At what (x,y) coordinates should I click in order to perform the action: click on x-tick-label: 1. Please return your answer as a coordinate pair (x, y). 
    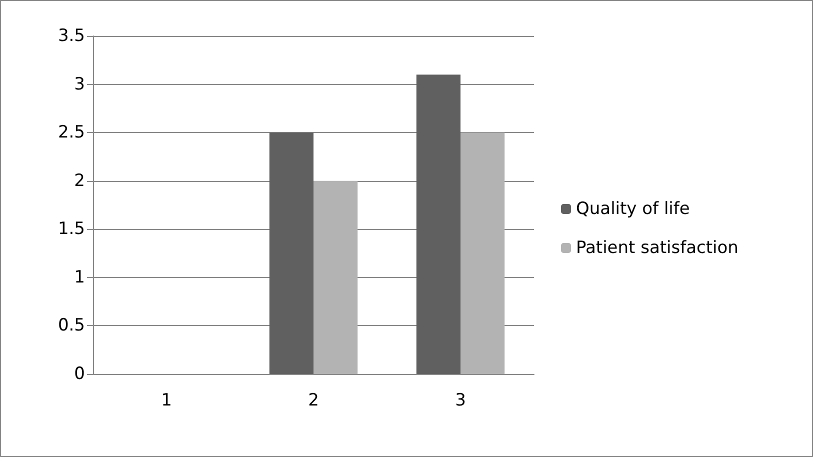
    Looking at the image, I should click on (166, 400).